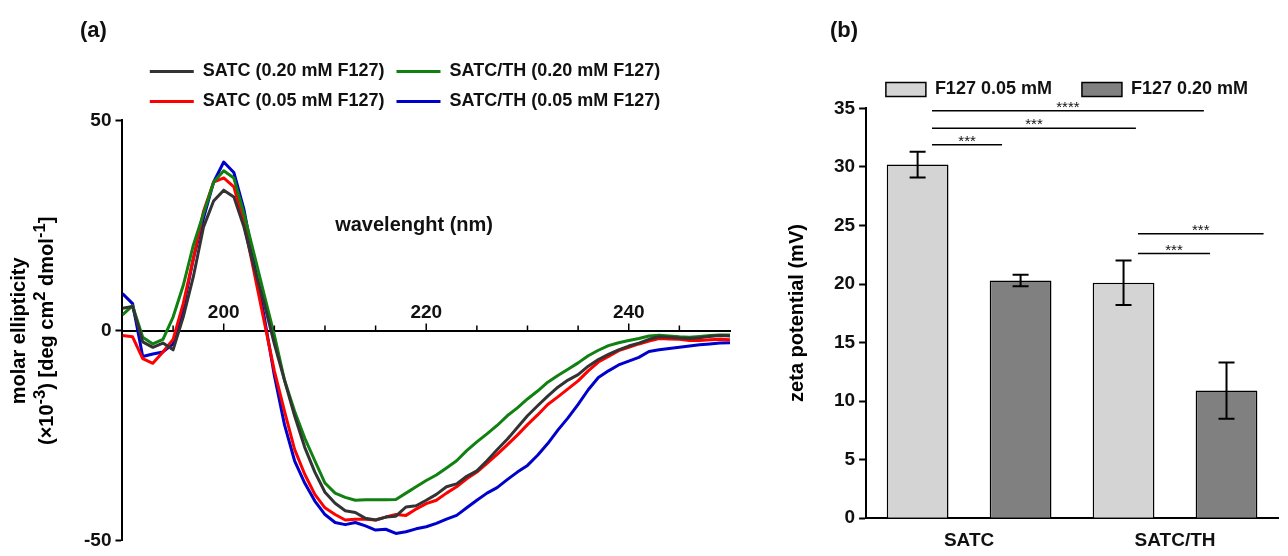 The image size is (1288, 556). I want to click on y-tick-label: 35, so click(844, 107).